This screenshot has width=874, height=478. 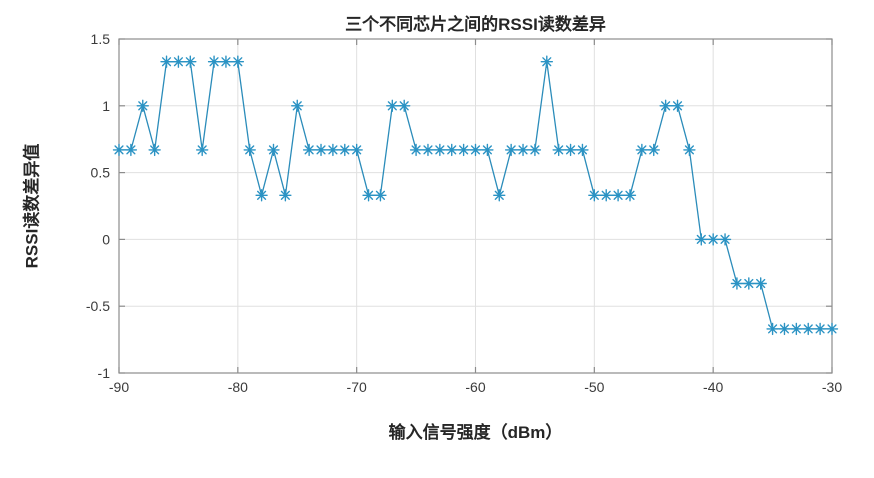 What do you see at coordinates (101, 173) in the screenshot?
I see `y-tick-label: 0.5` at bounding box center [101, 173].